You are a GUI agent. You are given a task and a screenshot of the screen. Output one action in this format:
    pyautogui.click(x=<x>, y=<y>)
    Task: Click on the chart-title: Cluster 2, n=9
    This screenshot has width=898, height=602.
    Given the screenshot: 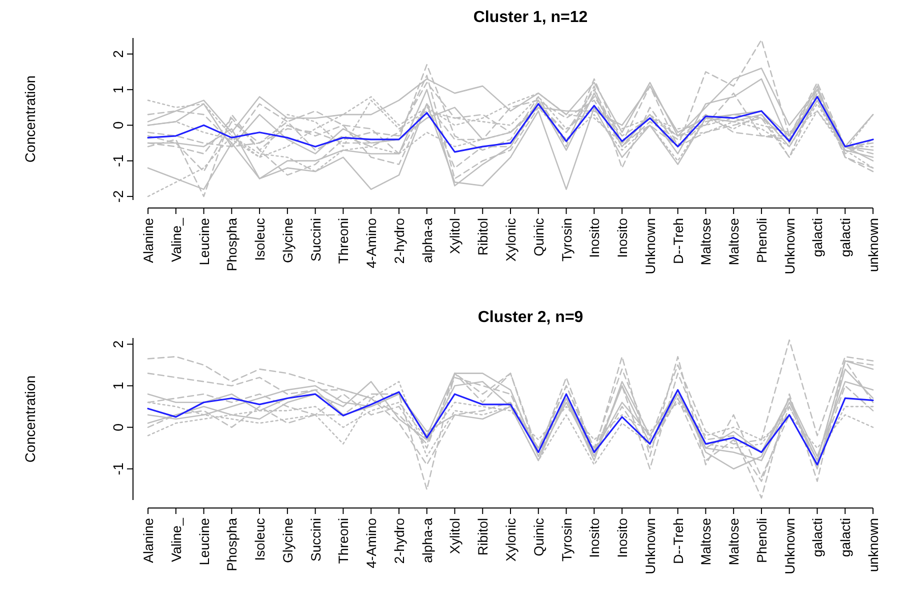 What is the action you would take?
    pyautogui.click(x=531, y=317)
    